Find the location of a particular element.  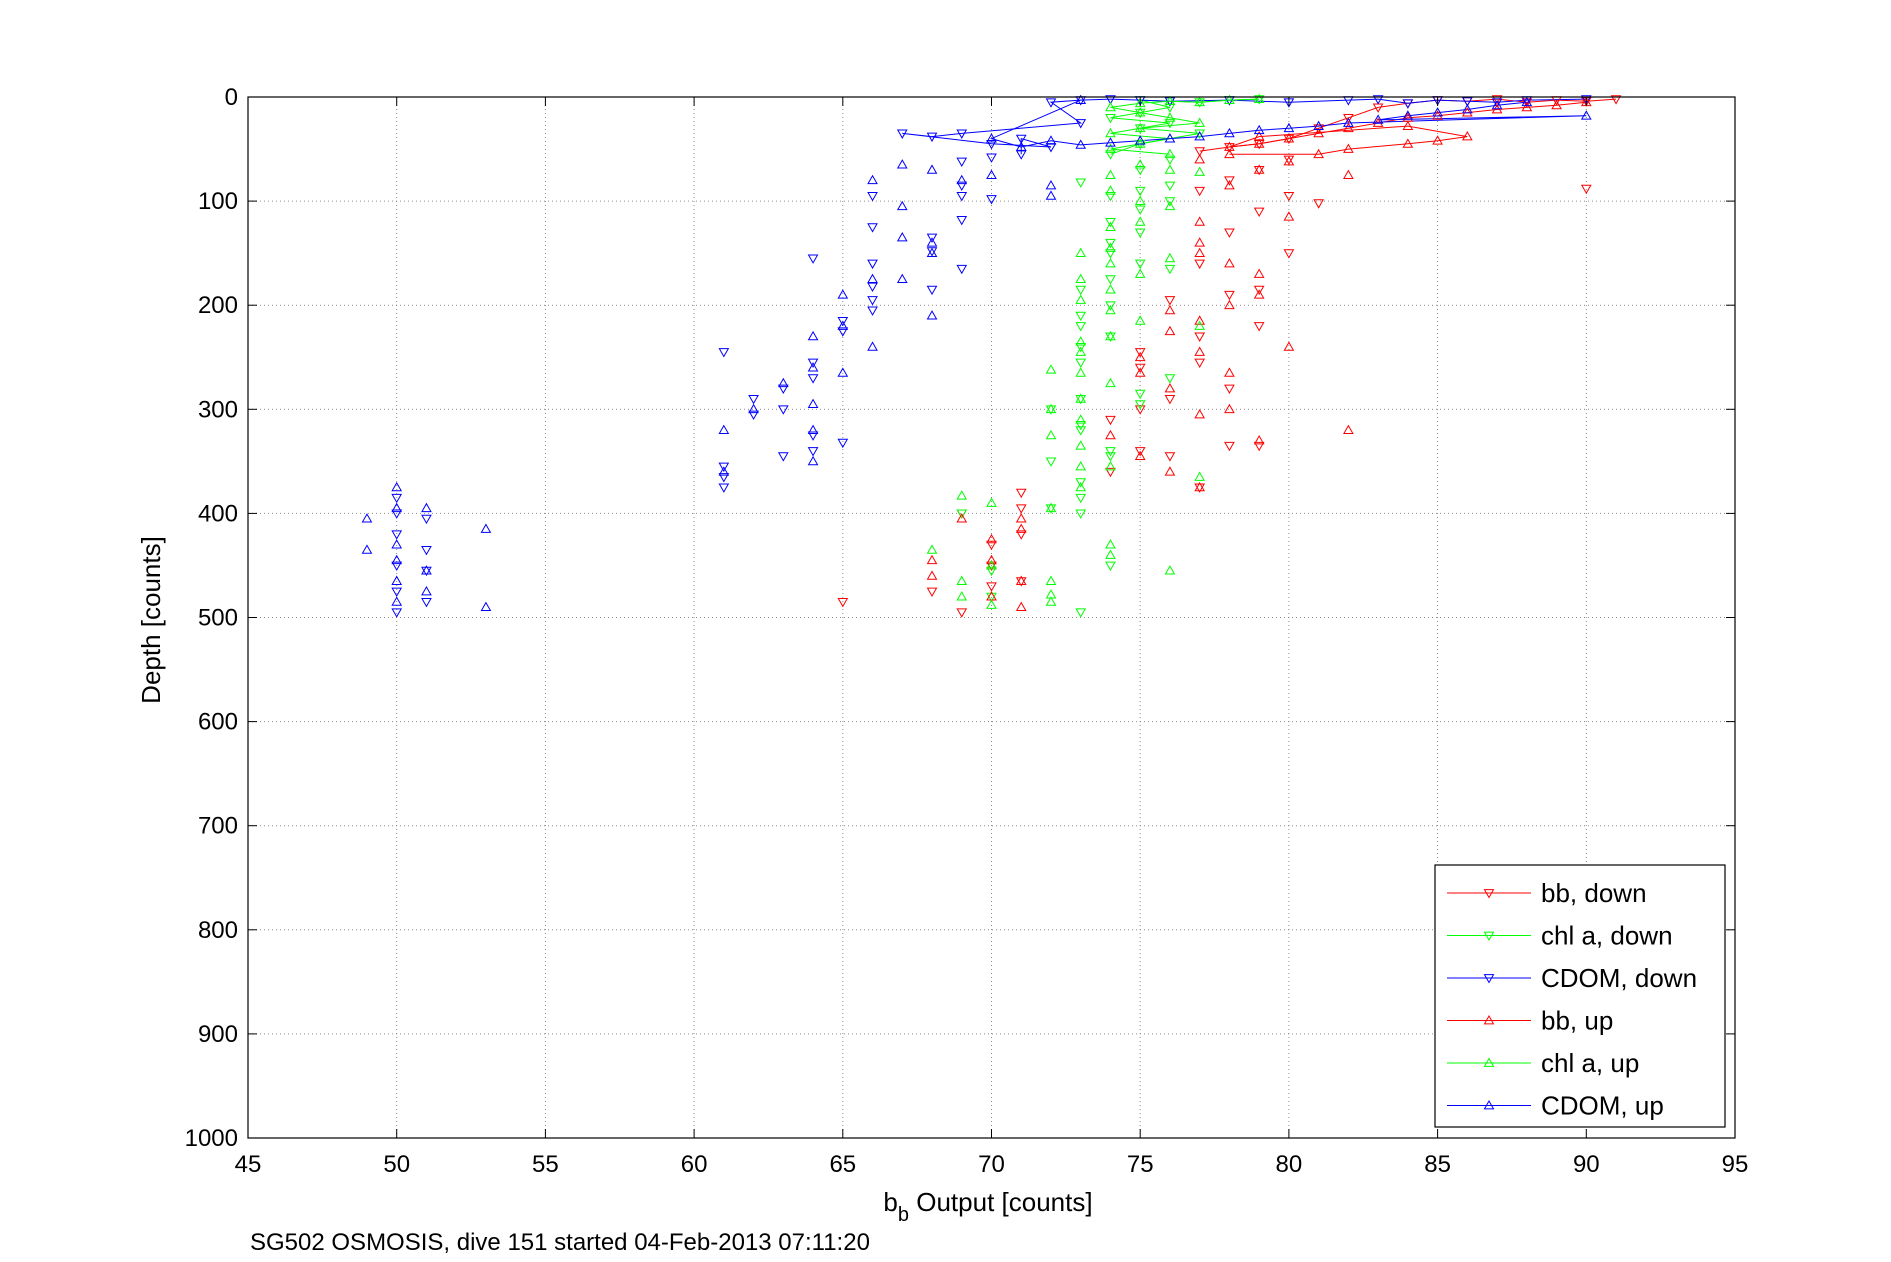

x-axis-label: bb Output [counts] is located at coordinates (987, 1206).